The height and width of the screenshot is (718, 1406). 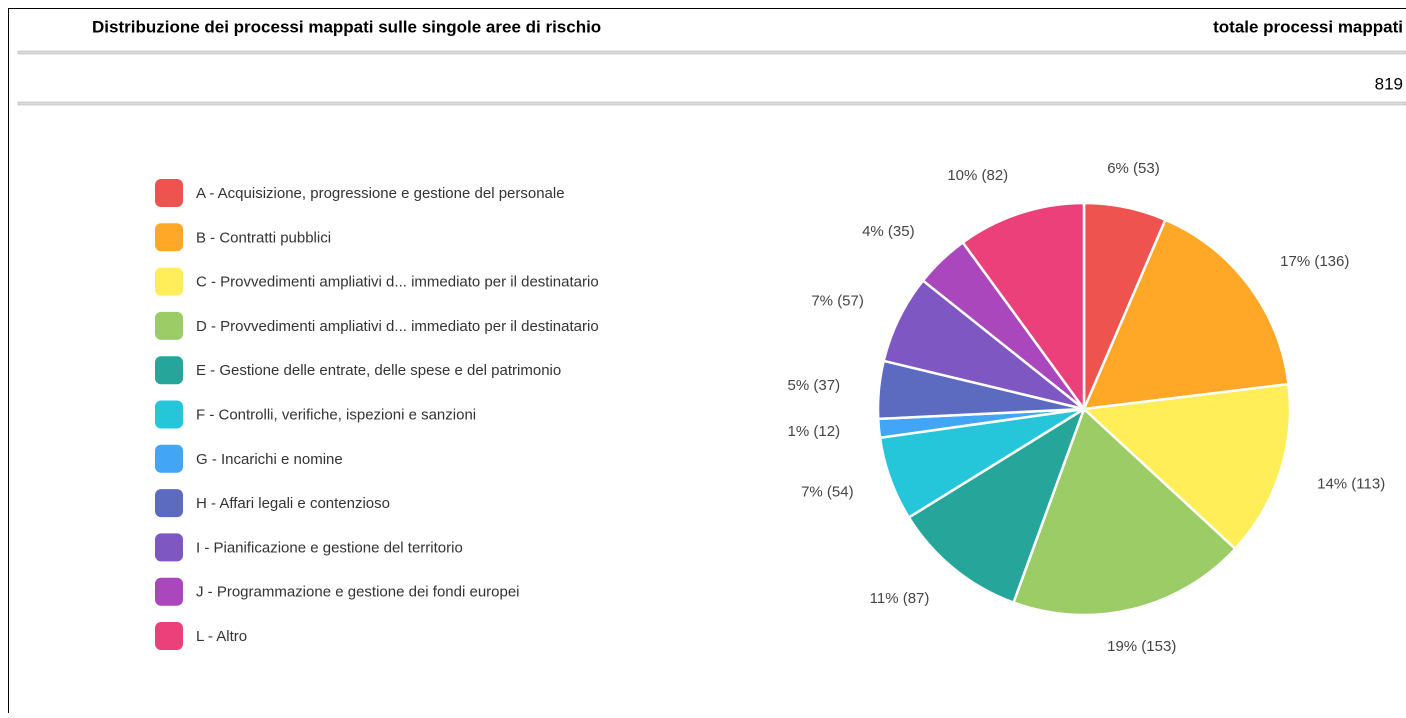 What do you see at coordinates (1314, 261) in the screenshot?
I see `data-label: 17% (136)` at bounding box center [1314, 261].